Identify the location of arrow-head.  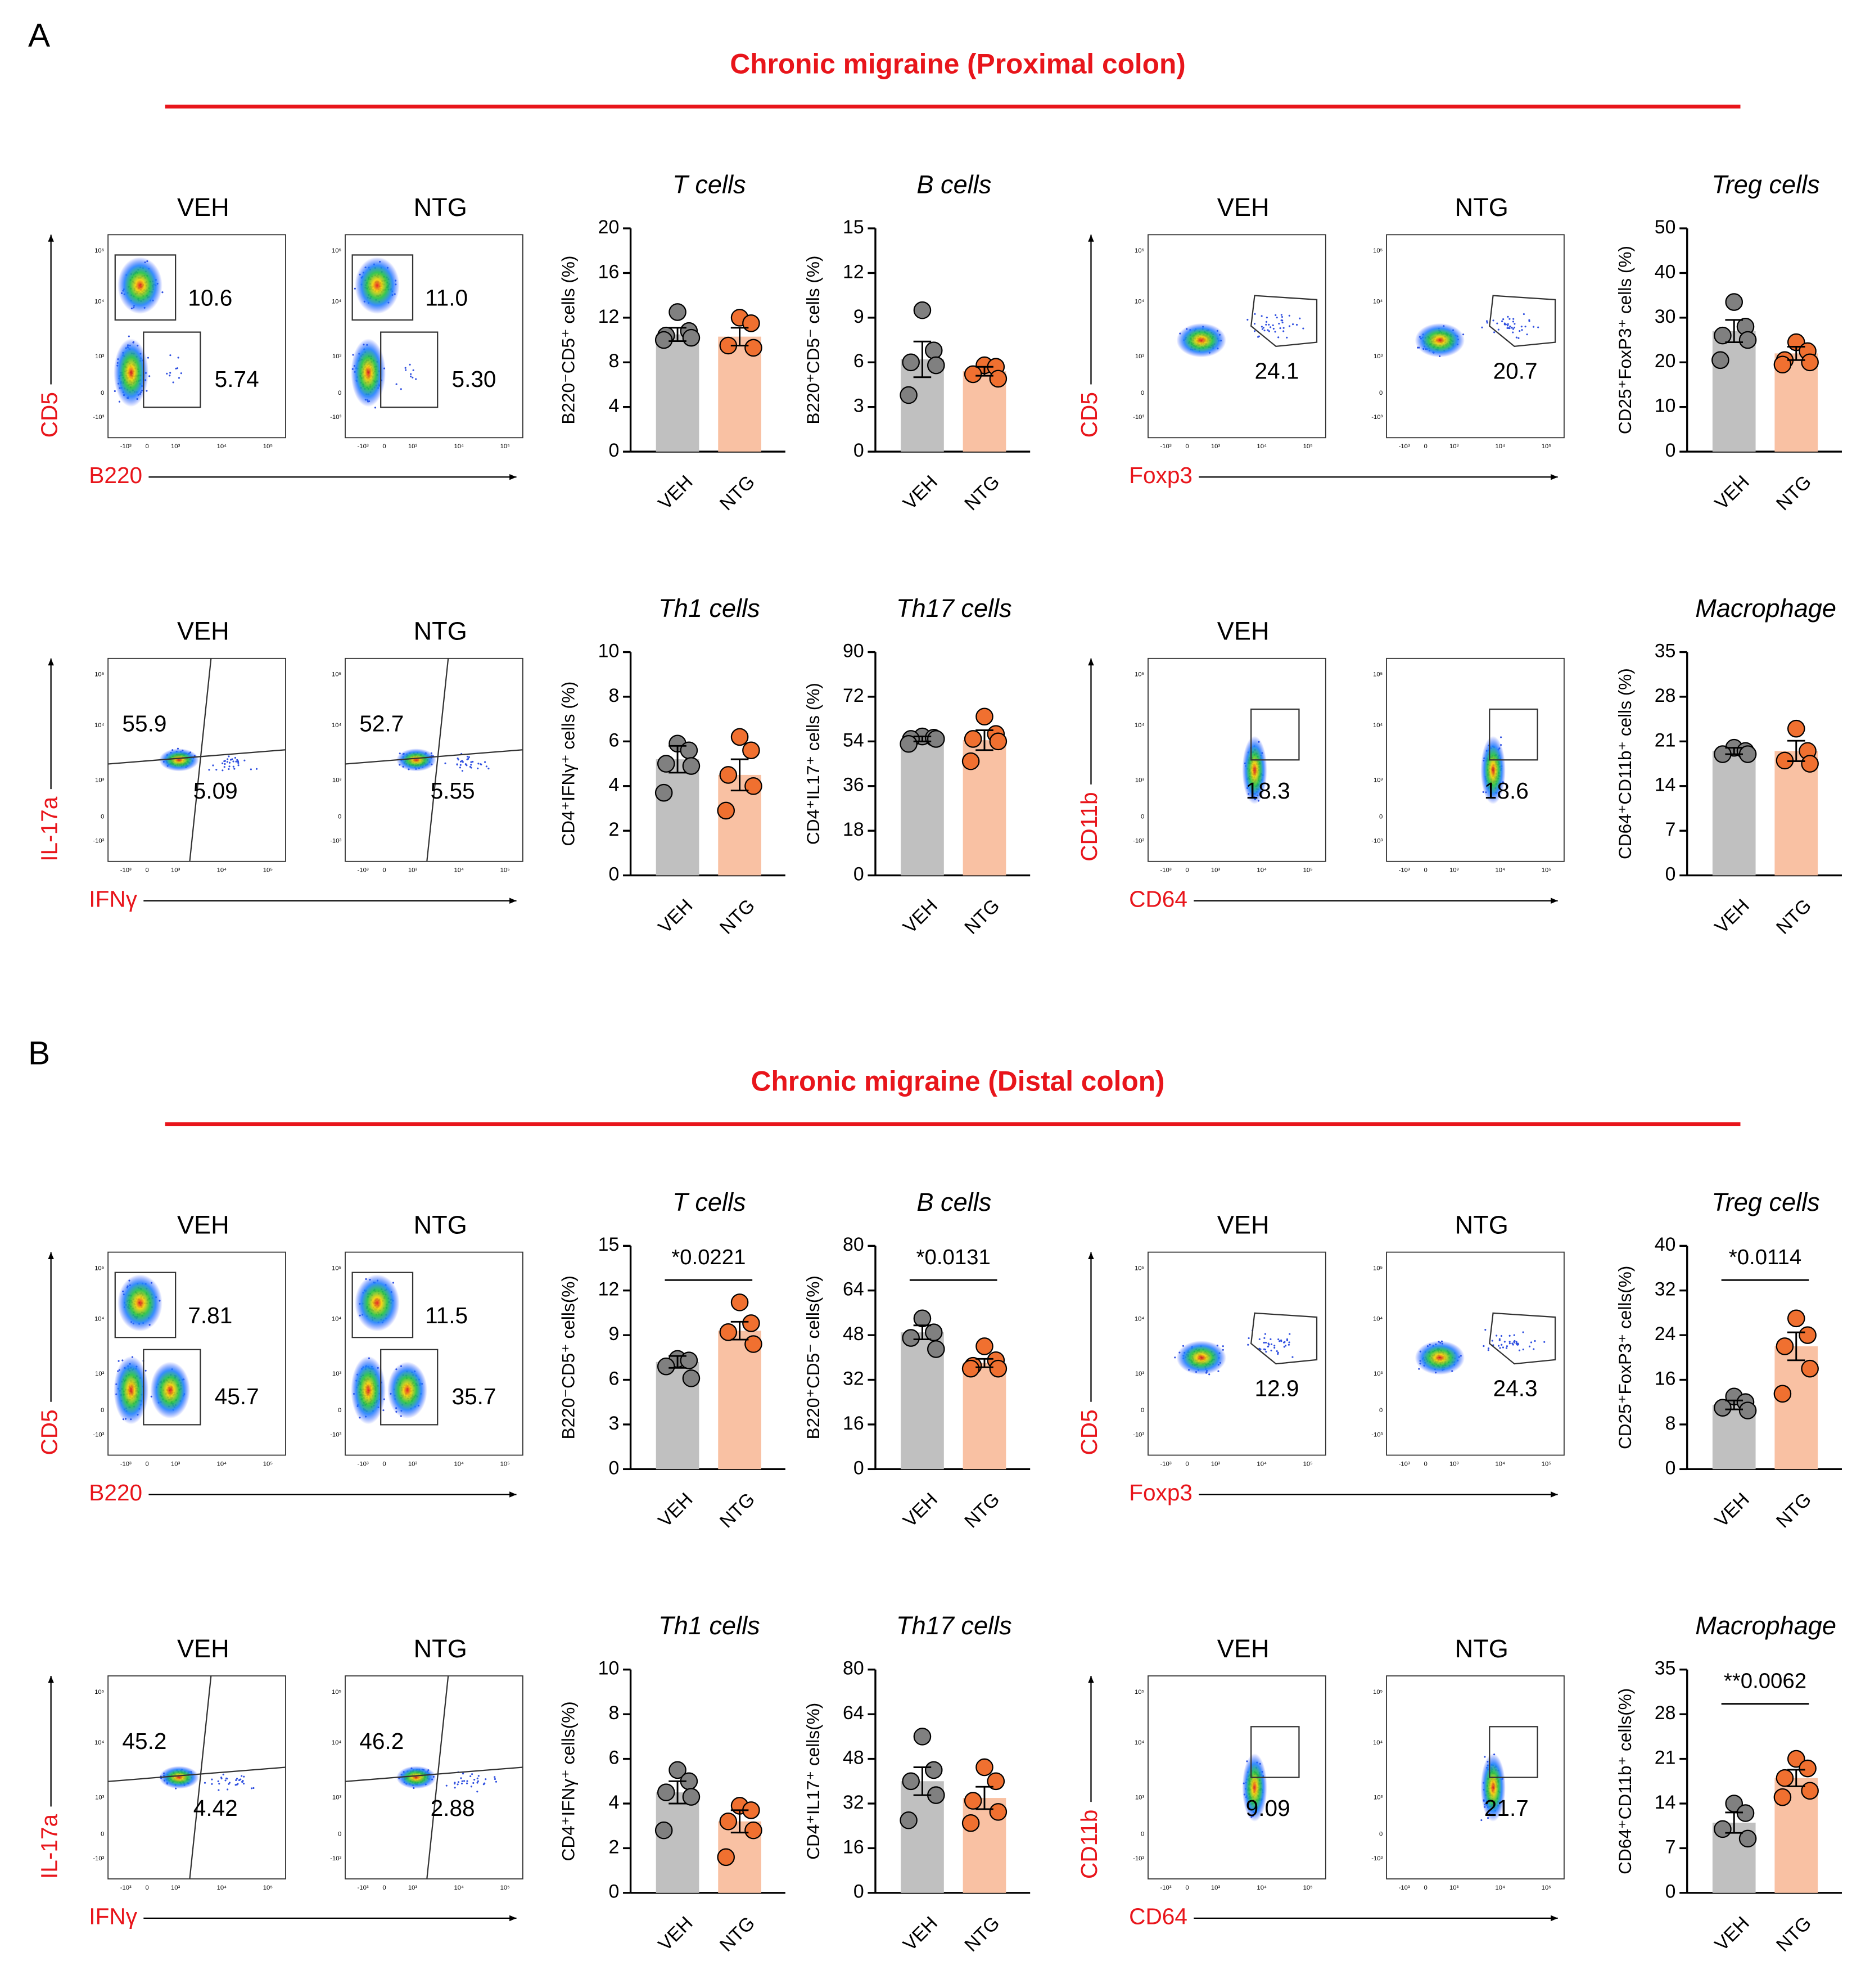
(1555, 1494).